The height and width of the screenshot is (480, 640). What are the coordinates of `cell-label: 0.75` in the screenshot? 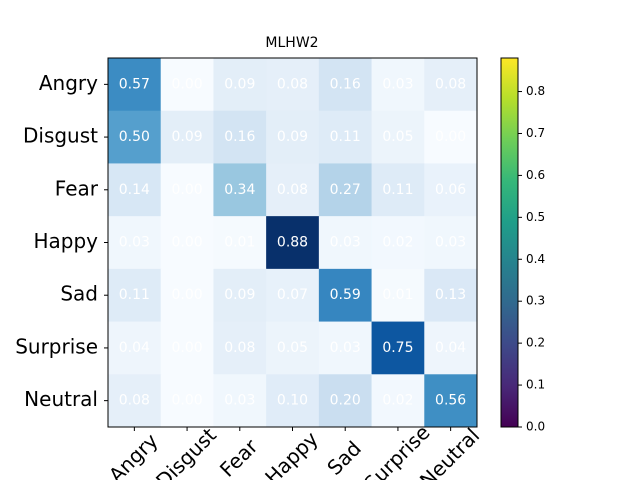 It's located at (397, 348).